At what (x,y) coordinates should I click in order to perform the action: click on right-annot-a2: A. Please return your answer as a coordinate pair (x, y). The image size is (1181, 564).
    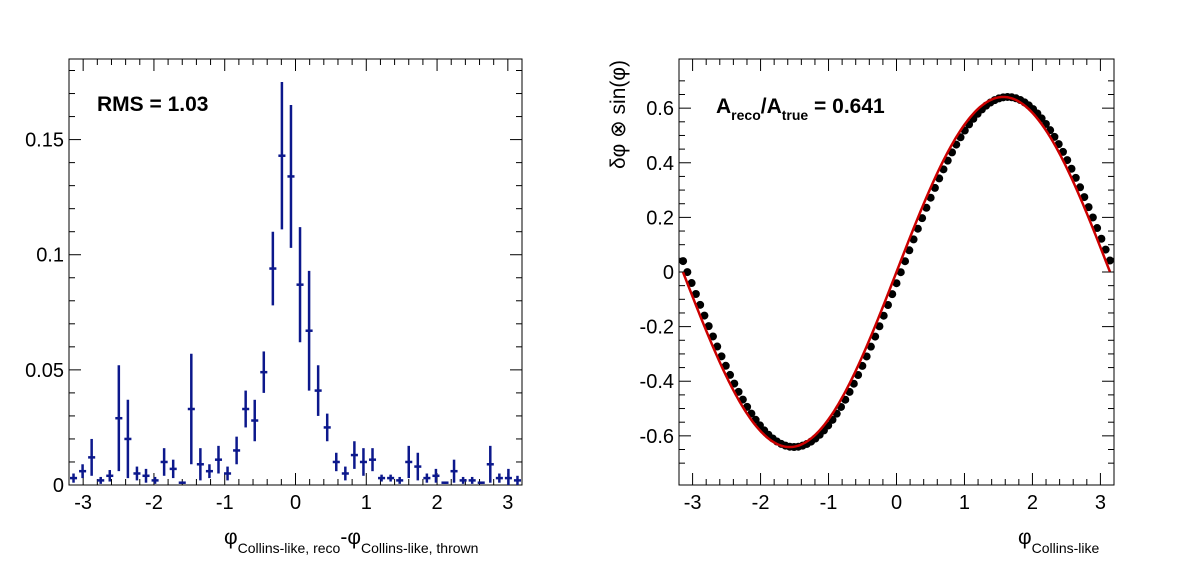
    Looking at the image, I should click on (774, 106).